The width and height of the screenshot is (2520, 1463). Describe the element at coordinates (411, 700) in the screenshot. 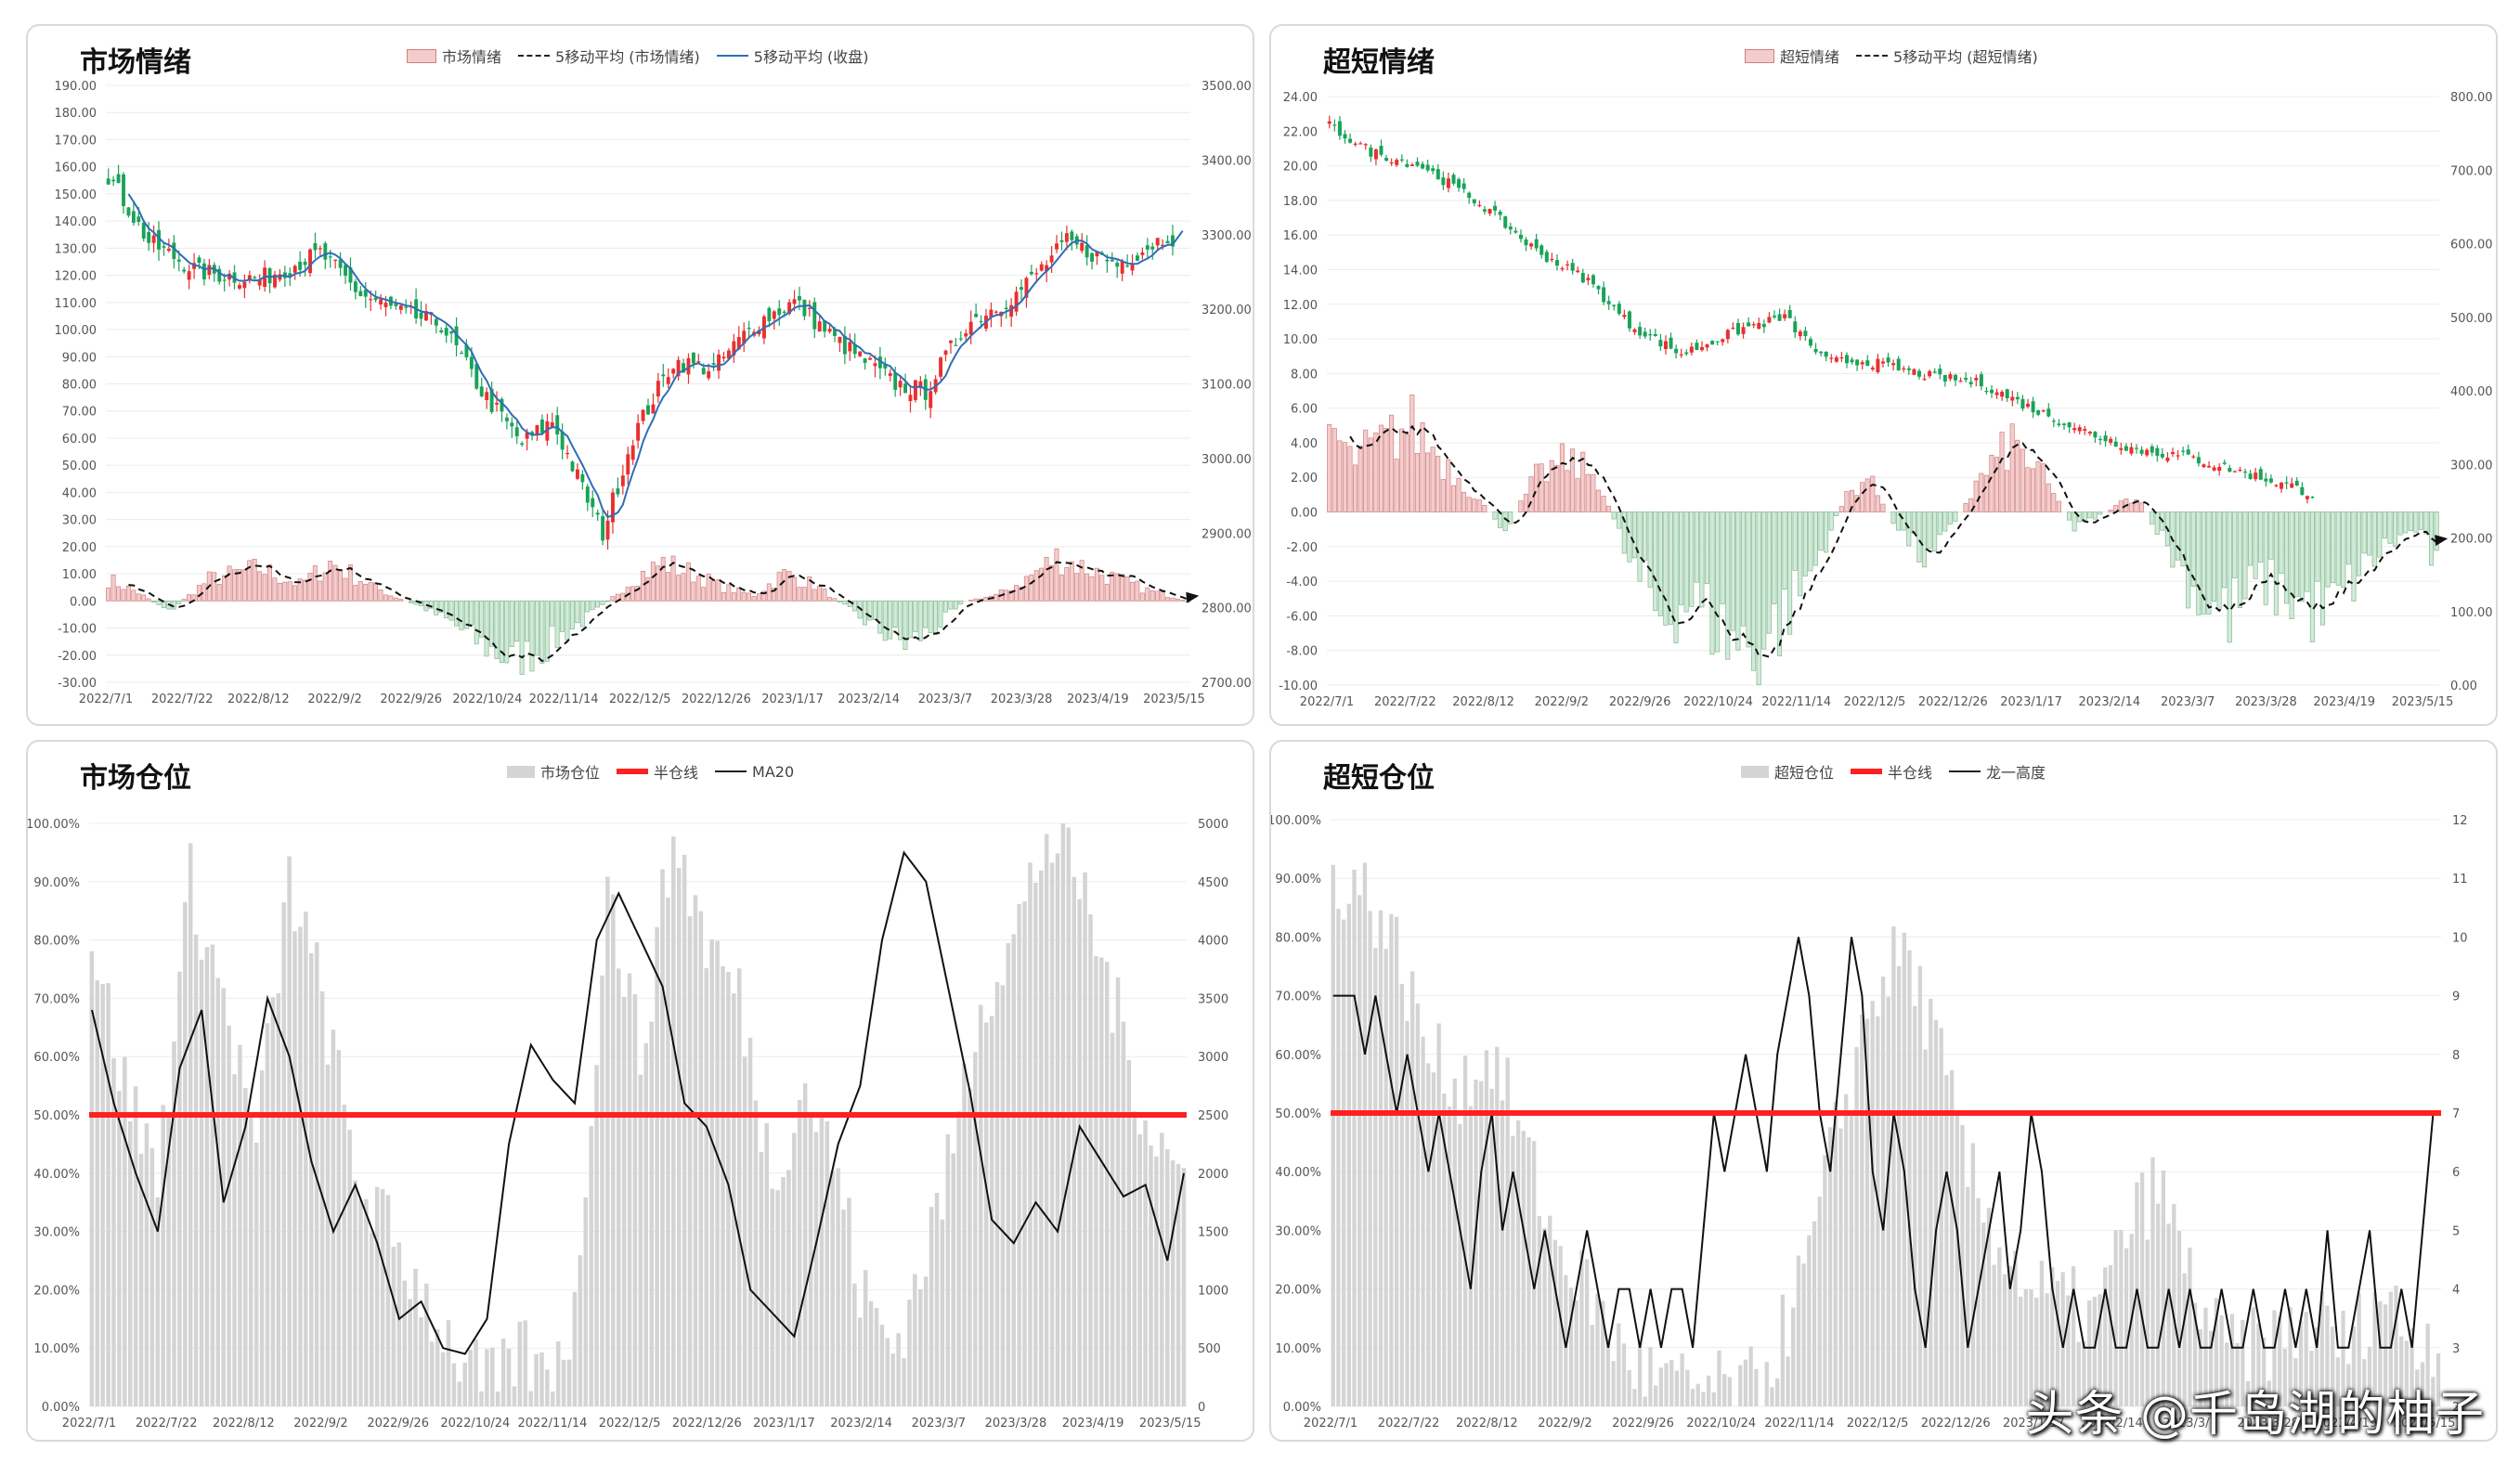

I see `x-tick-label: 2022/9/26` at that location.